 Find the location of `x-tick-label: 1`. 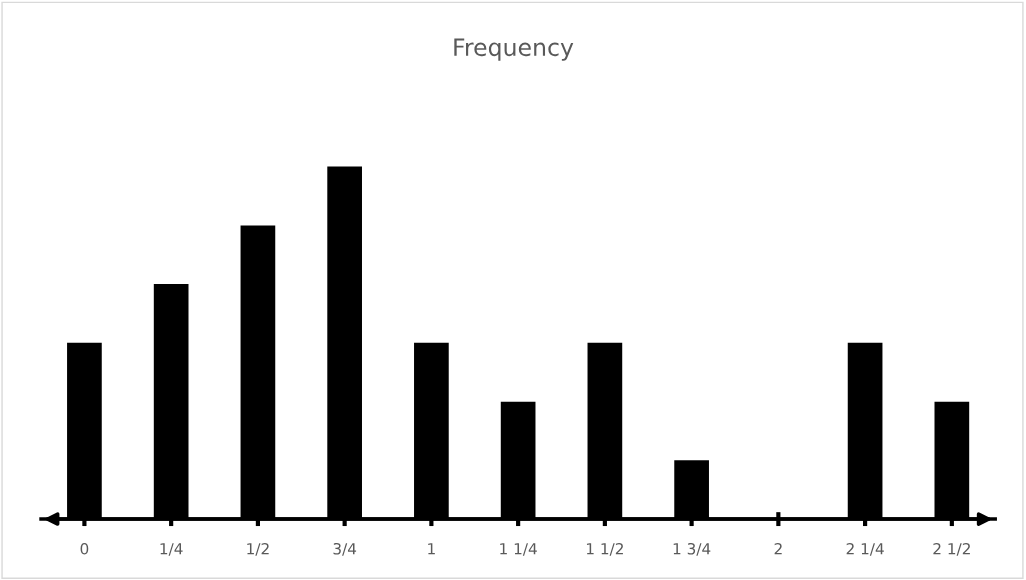

x-tick-label: 1 is located at coordinates (431, 549).